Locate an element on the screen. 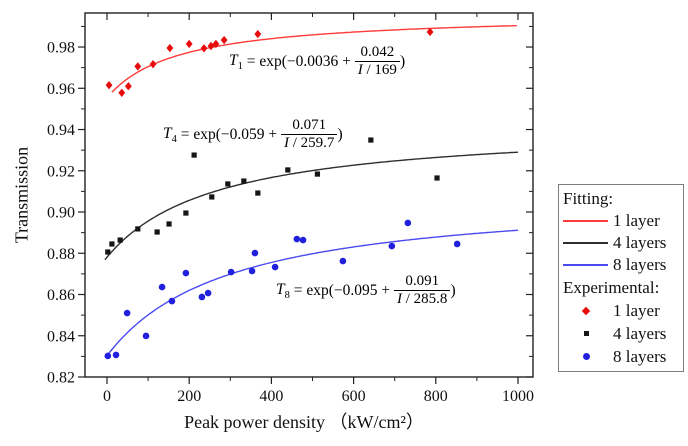 The image size is (688, 446). legend-item-fit-8-layers: 8 layers is located at coordinates (622, 265).